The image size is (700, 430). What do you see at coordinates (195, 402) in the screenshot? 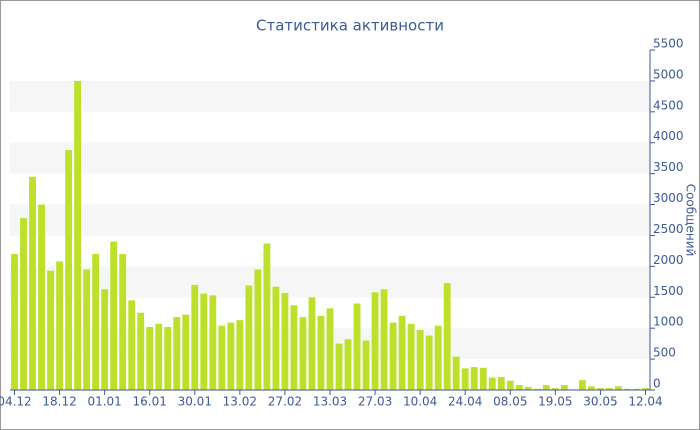
I see `x-tick-label: 30.01` at bounding box center [195, 402].